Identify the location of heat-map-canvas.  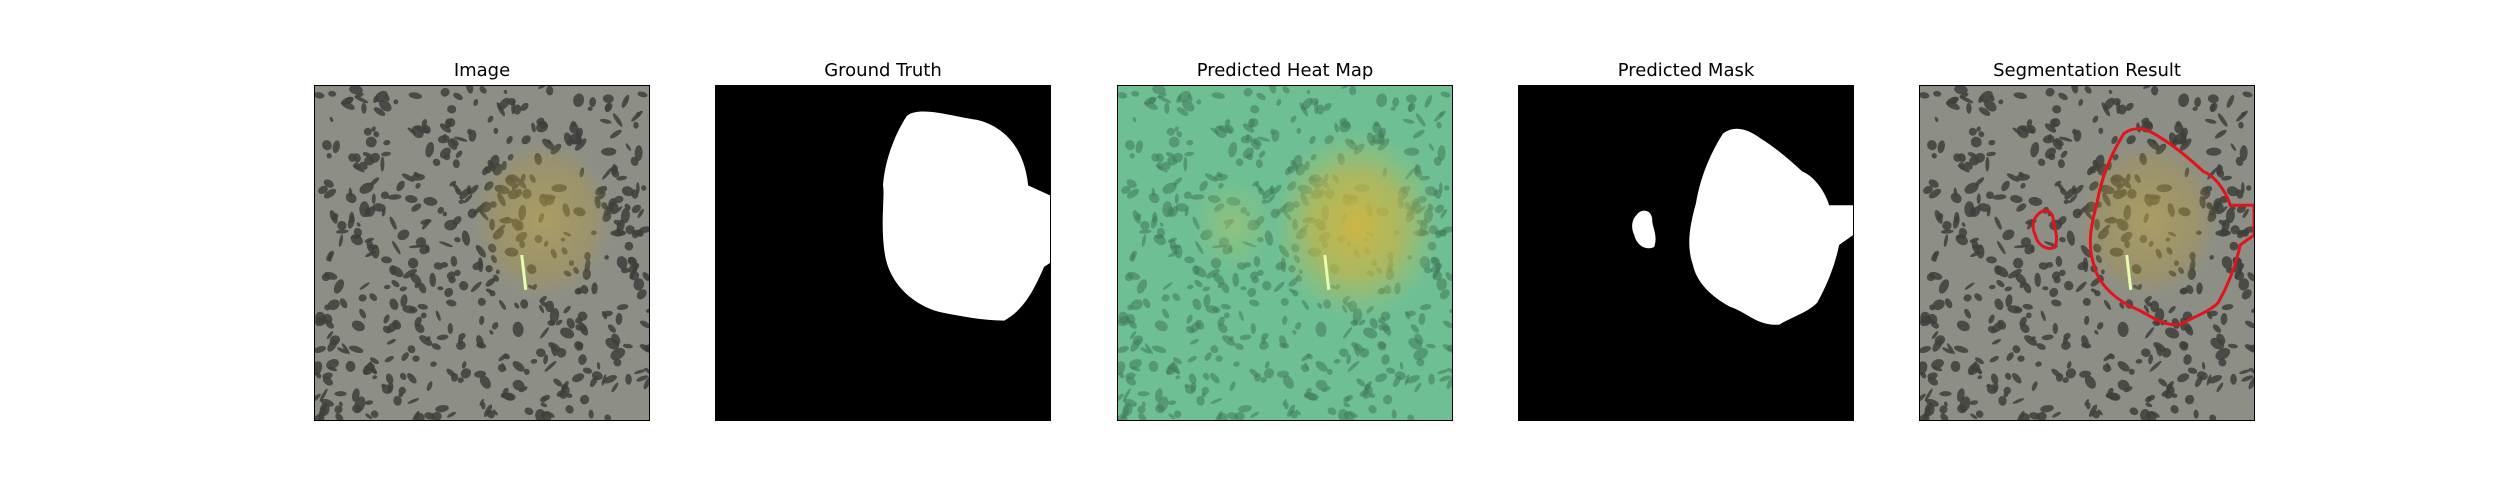
(1285, 253).